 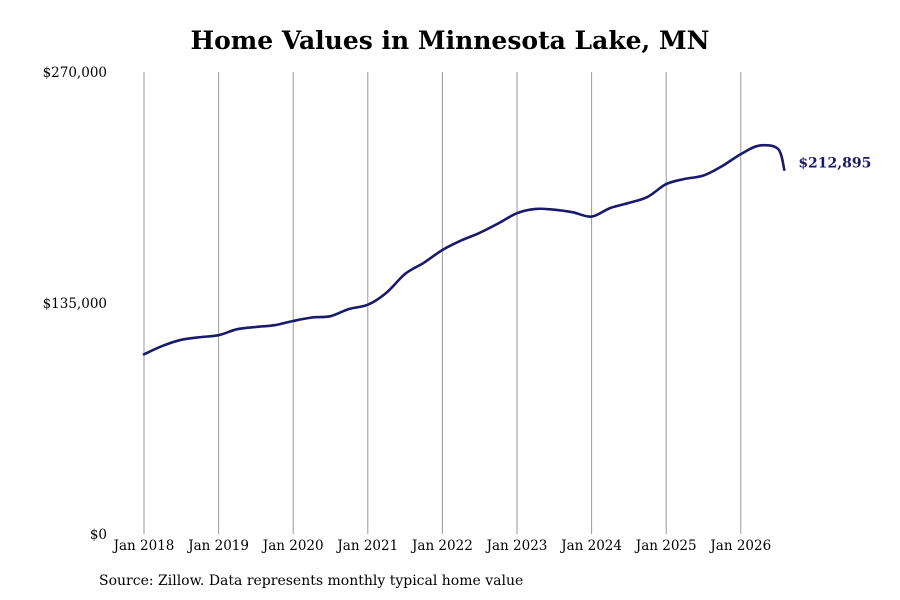 What do you see at coordinates (739, 546) in the screenshot?
I see `x-tick-label: Jan 2026` at bounding box center [739, 546].